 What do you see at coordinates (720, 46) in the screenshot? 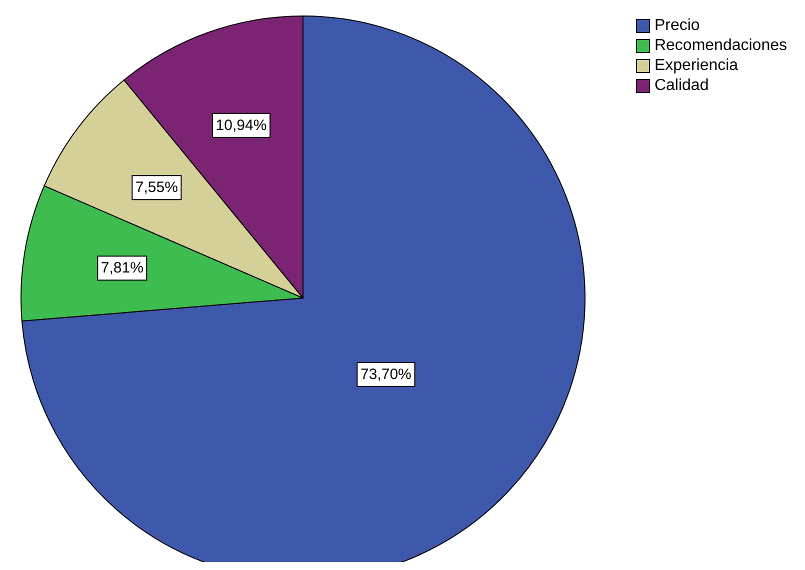
I see `legend-label: Recomendaciones` at bounding box center [720, 46].